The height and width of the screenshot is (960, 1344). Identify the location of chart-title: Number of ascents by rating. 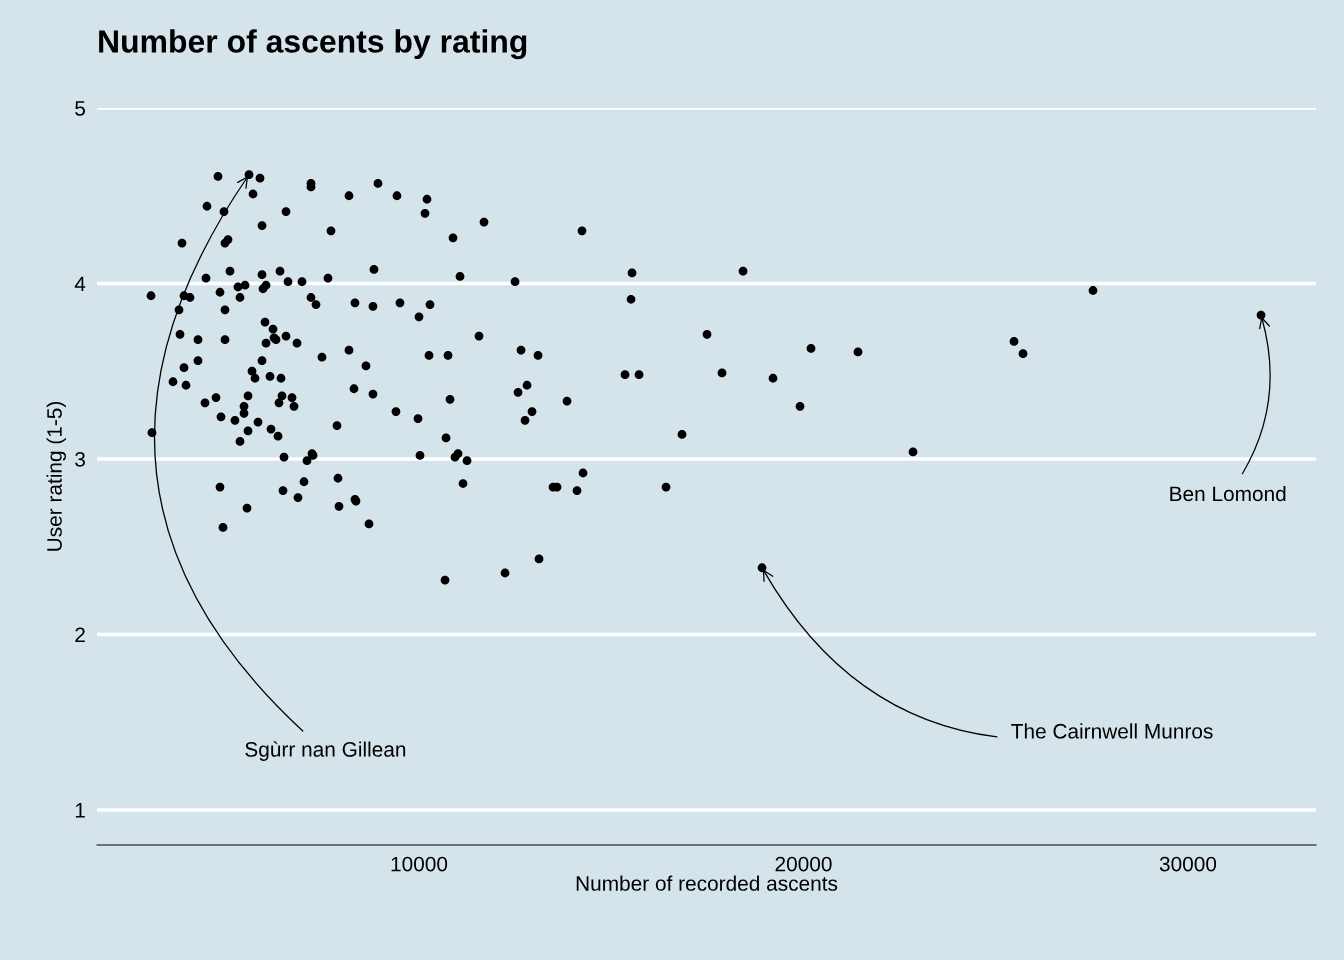
(313, 44).